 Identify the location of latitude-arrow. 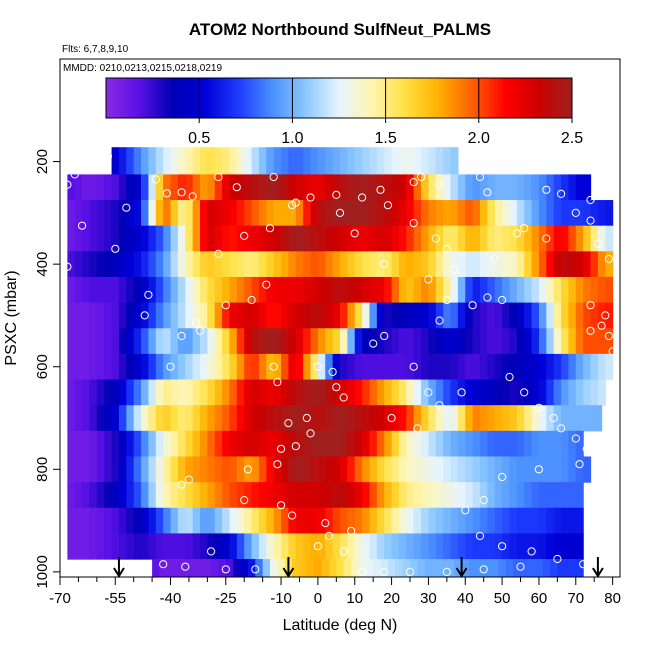
(598, 567).